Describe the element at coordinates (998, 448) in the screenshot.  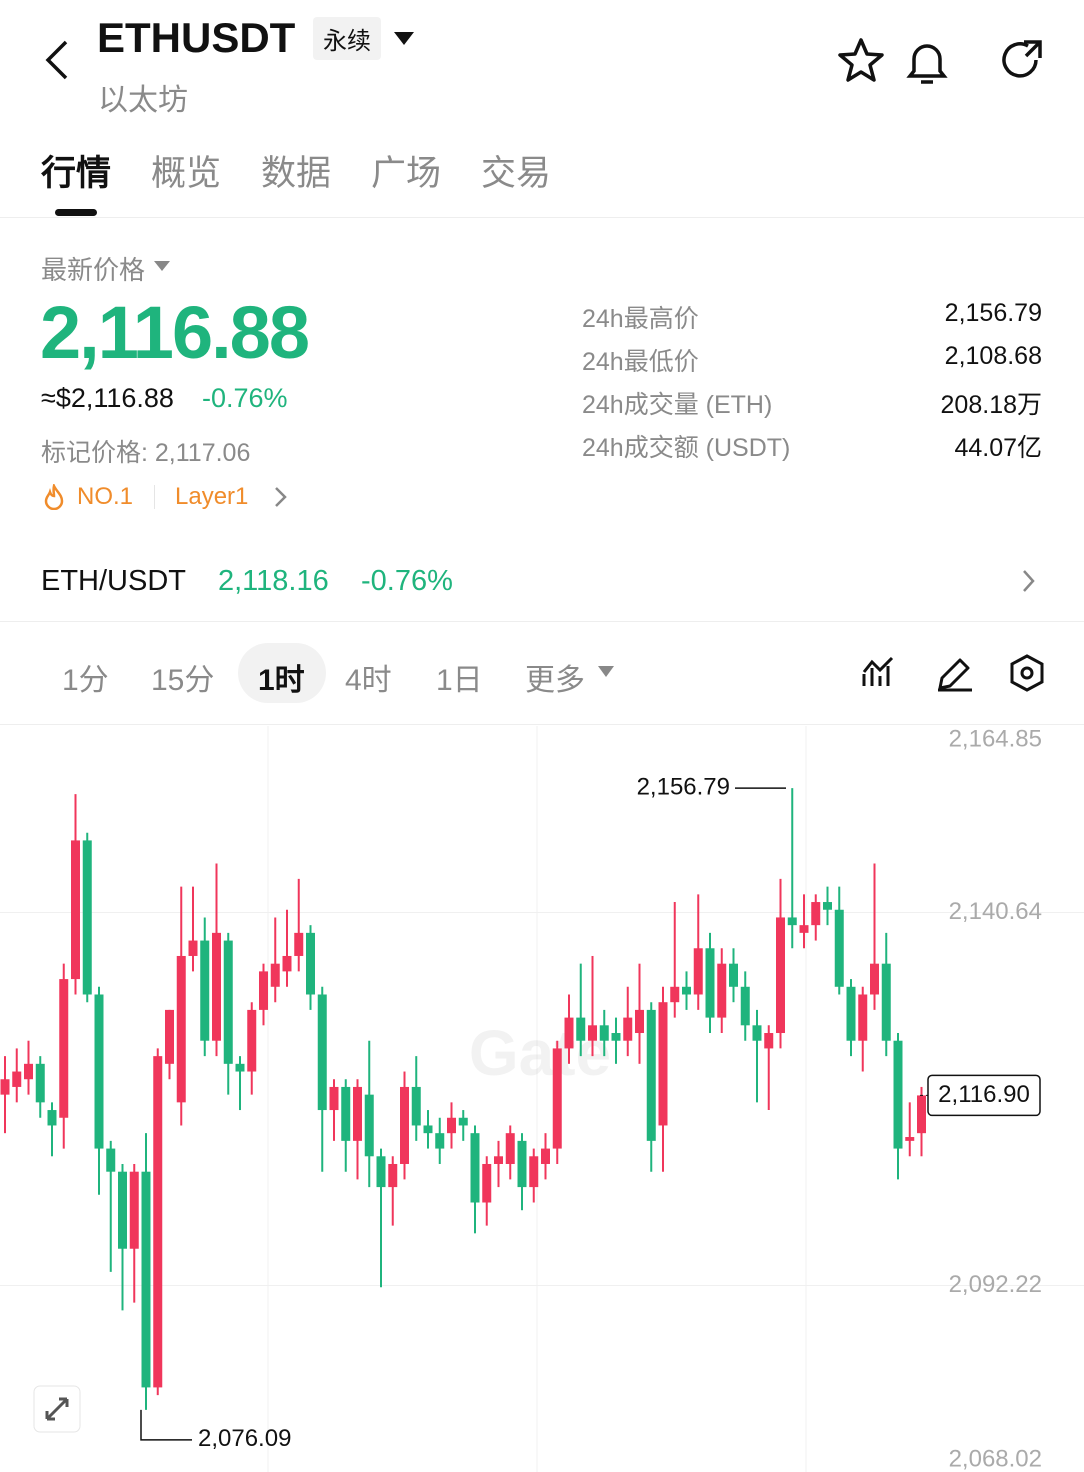
I see `stat-value: 44.07亿` at that location.